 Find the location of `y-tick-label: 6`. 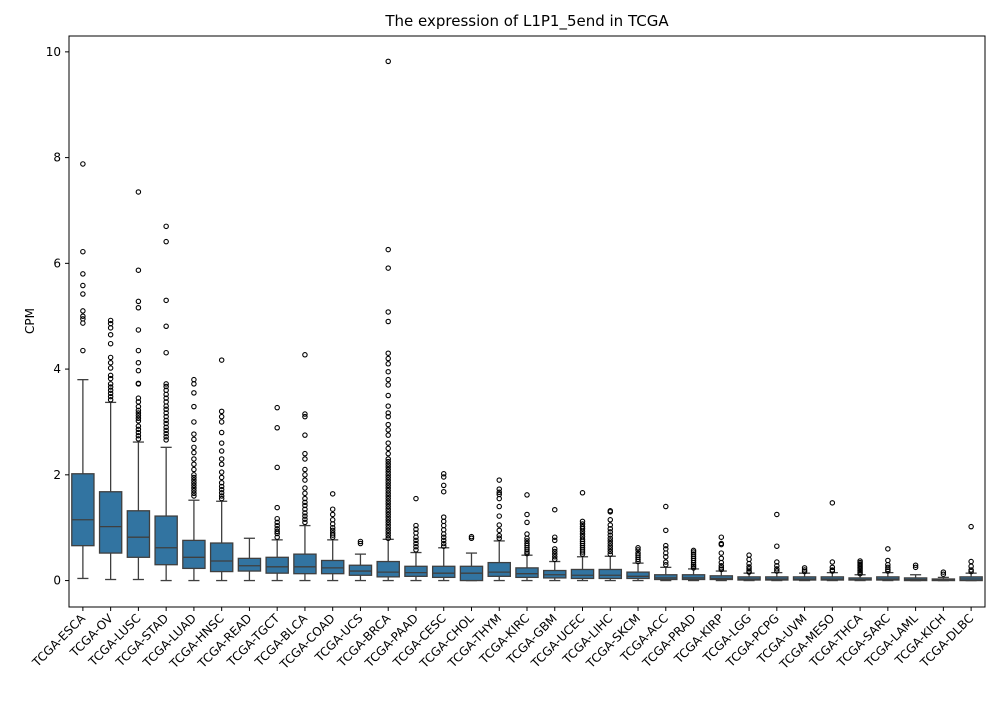

y-tick-label: 6 is located at coordinates (57, 263).